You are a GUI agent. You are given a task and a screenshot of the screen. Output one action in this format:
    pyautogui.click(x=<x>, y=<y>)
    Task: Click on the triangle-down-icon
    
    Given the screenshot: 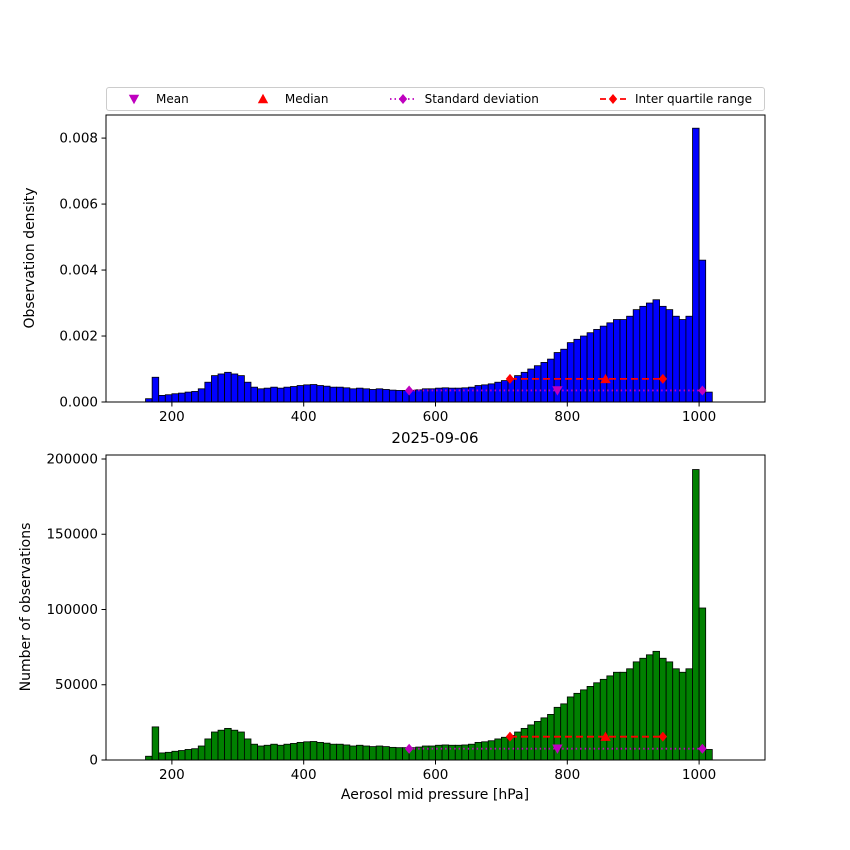 What is the action you would take?
    pyautogui.click(x=134, y=99)
    